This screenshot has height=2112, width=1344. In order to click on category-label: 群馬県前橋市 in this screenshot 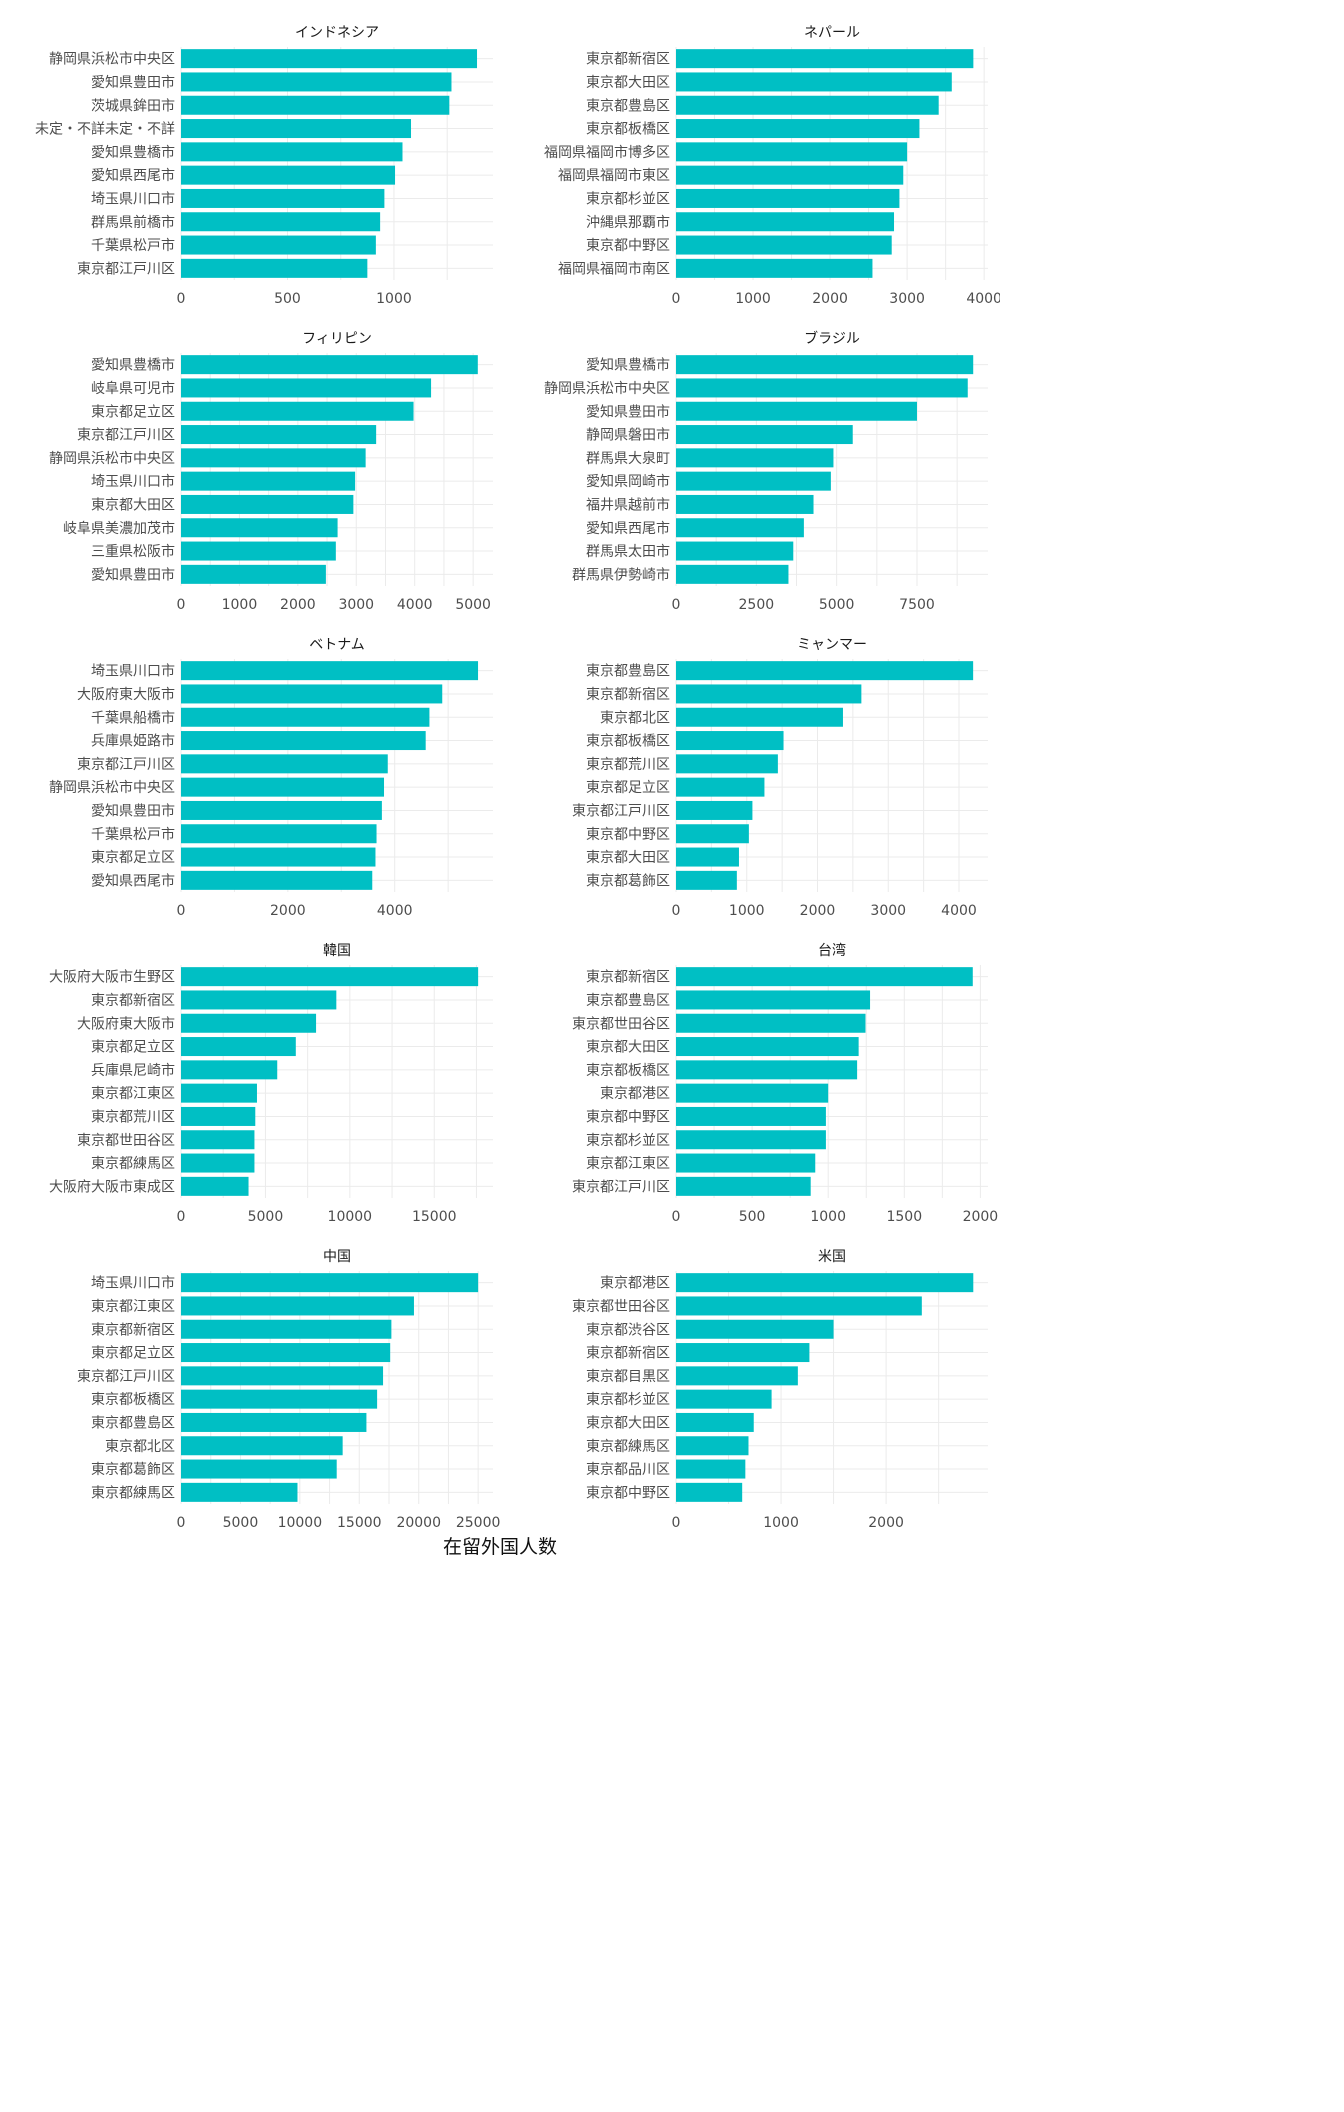, I will do `click(133, 222)`.